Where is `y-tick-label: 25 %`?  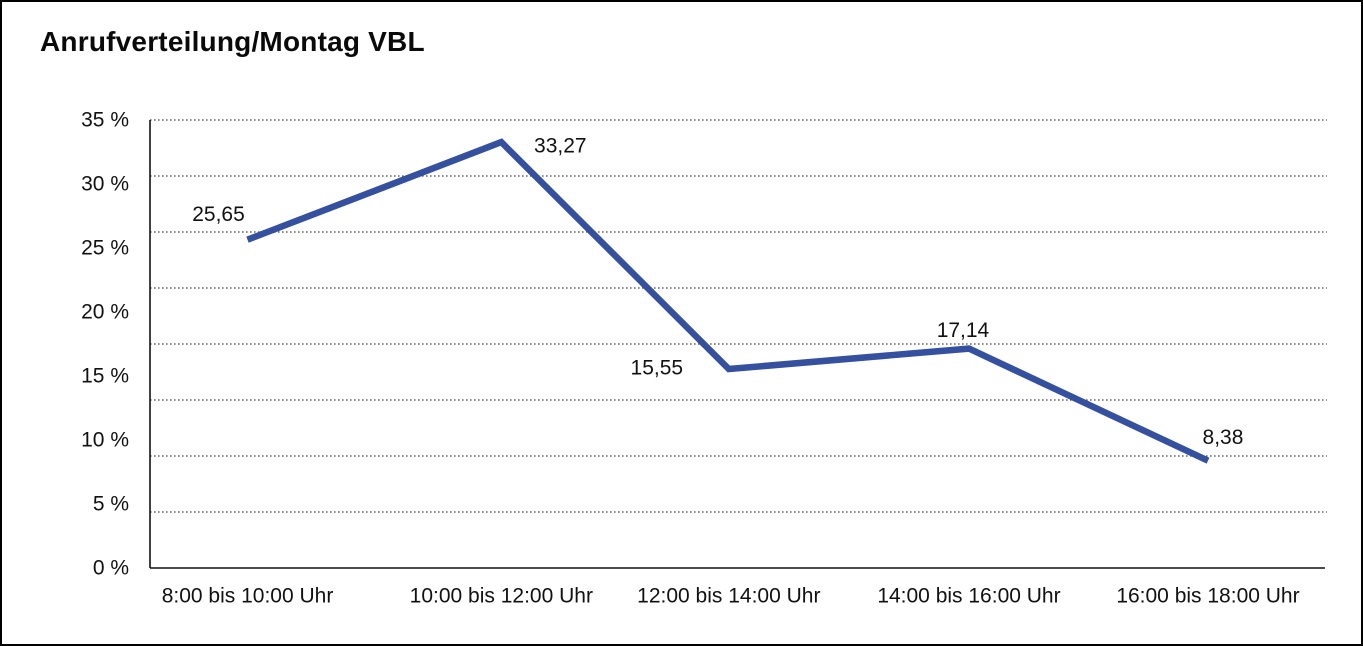 y-tick-label: 25 % is located at coordinates (105, 248).